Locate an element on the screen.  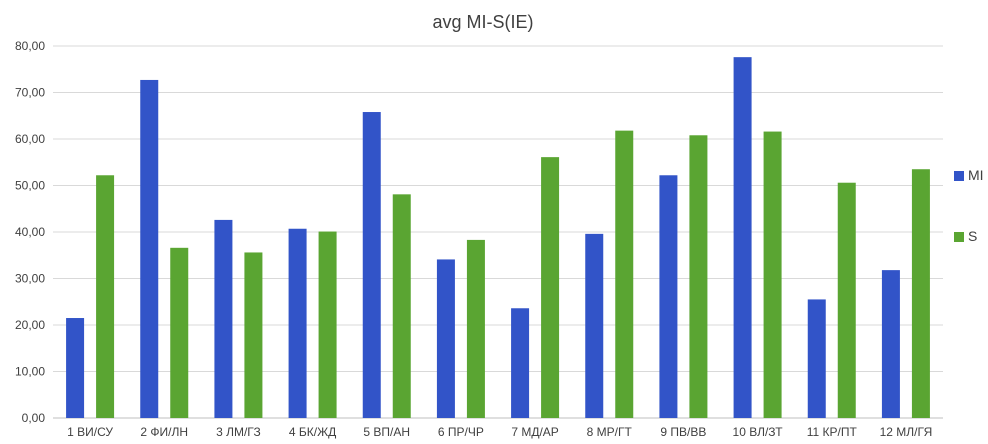
chart-title: avg MI-S(IE) is located at coordinates (482, 22).